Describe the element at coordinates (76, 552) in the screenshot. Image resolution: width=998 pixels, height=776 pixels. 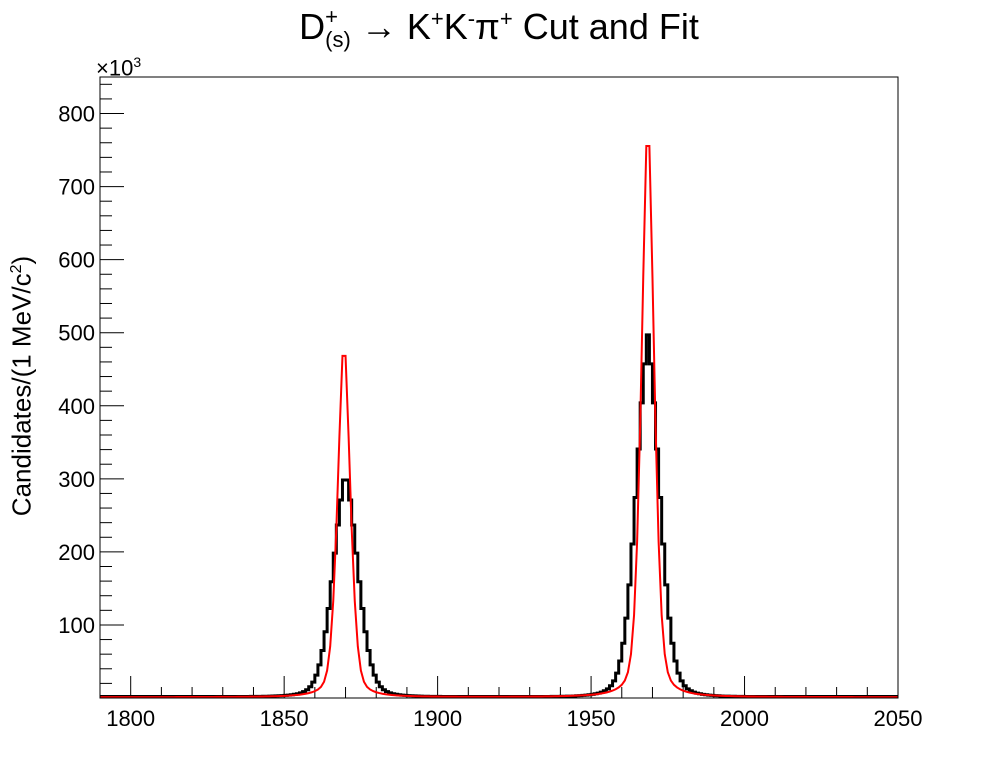
I see `y-tick-label: 200` at that location.